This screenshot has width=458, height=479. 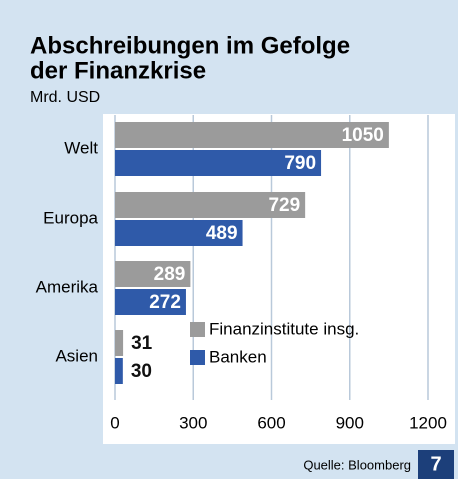 What do you see at coordinates (193, 422) in the screenshot?
I see `x-tick-label: 300` at bounding box center [193, 422].